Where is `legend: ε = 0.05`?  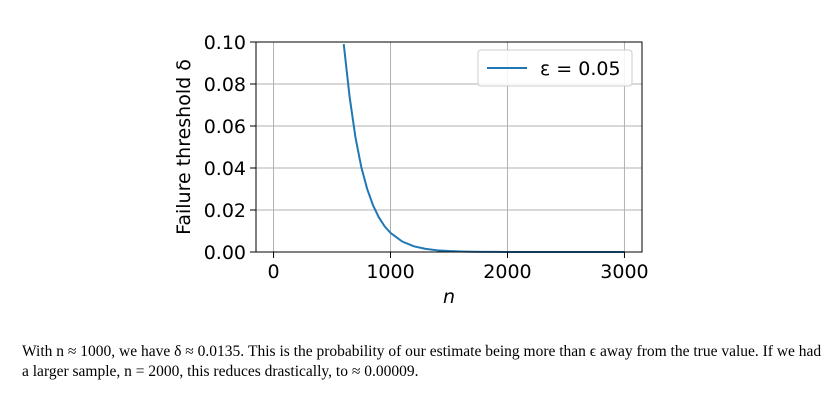
legend: ε = 0.05 is located at coordinates (555, 68).